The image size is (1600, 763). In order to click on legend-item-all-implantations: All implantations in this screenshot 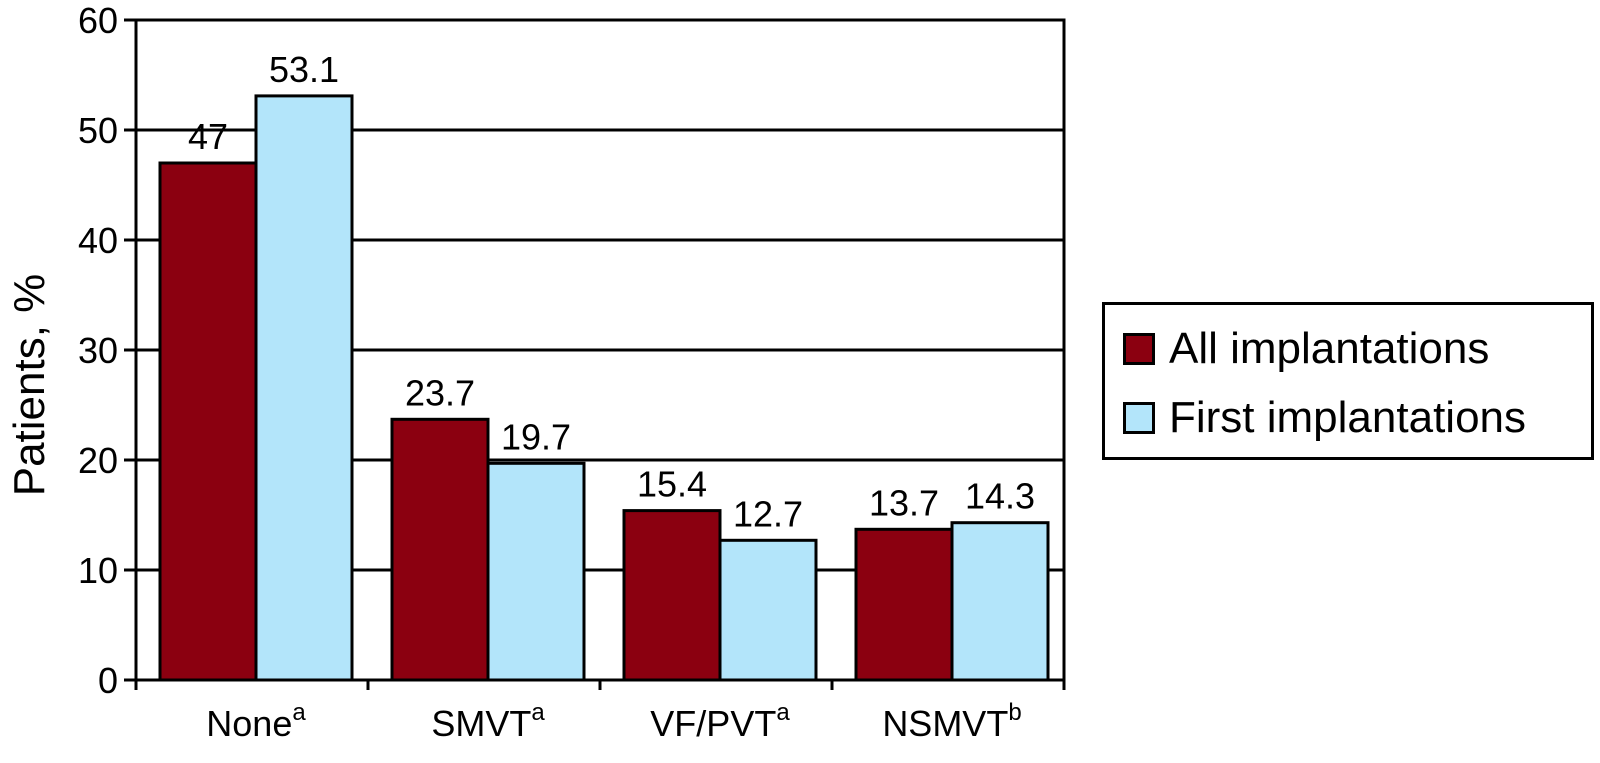, I will do `click(1306, 349)`.